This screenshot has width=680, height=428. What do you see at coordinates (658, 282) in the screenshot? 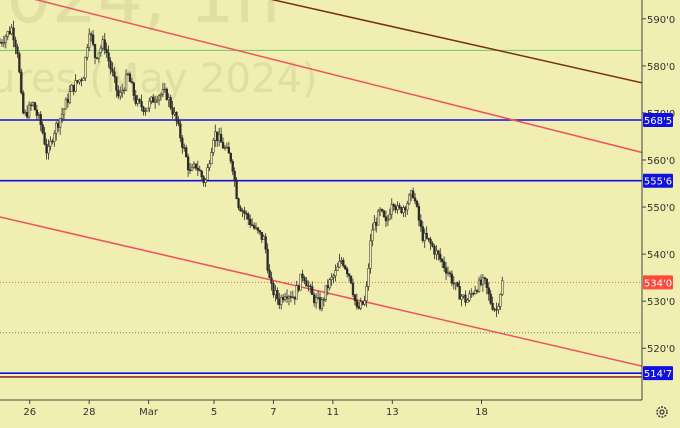
I see `price-label: 534'0` at bounding box center [658, 282].